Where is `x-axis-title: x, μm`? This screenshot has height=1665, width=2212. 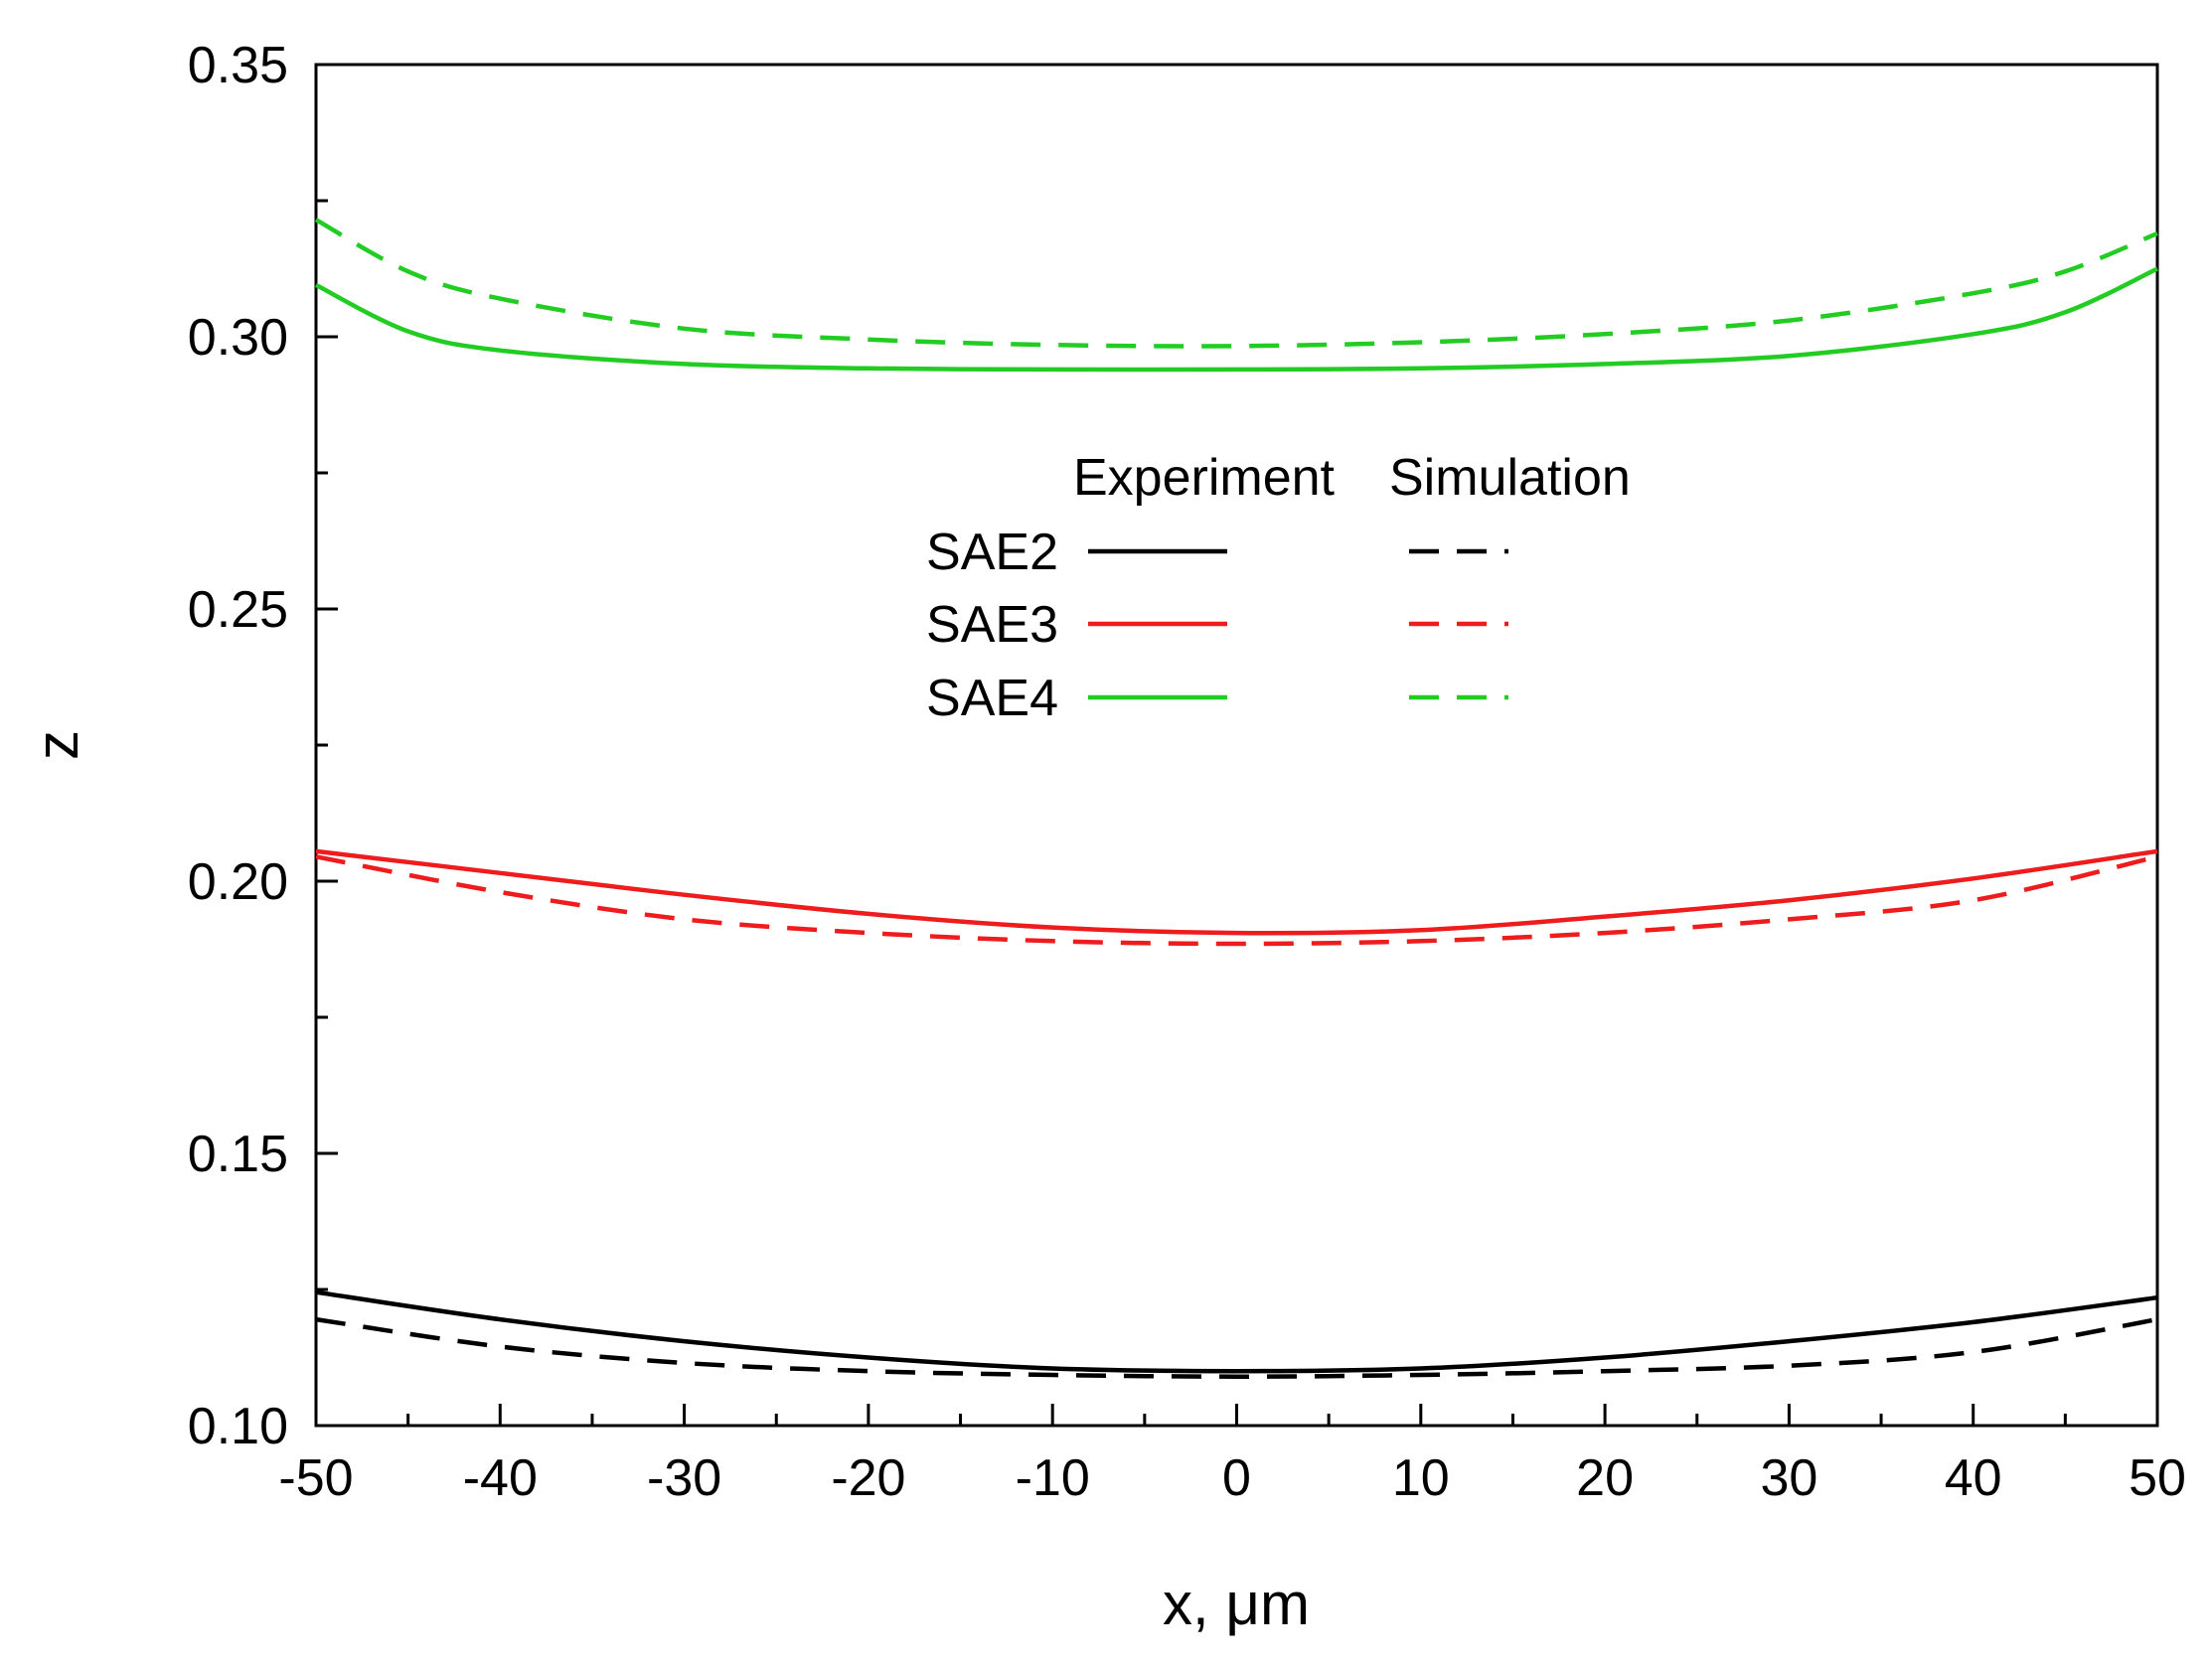 x-axis-title: x, μm is located at coordinates (1236, 1604).